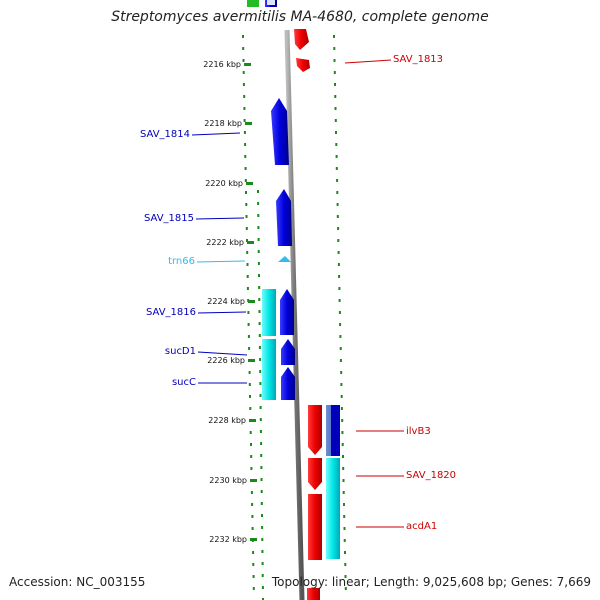 The width and height of the screenshot is (600, 600). What do you see at coordinates (225, 242) in the screenshot?
I see `tick-label: 2222 kbp` at bounding box center [225, 242].